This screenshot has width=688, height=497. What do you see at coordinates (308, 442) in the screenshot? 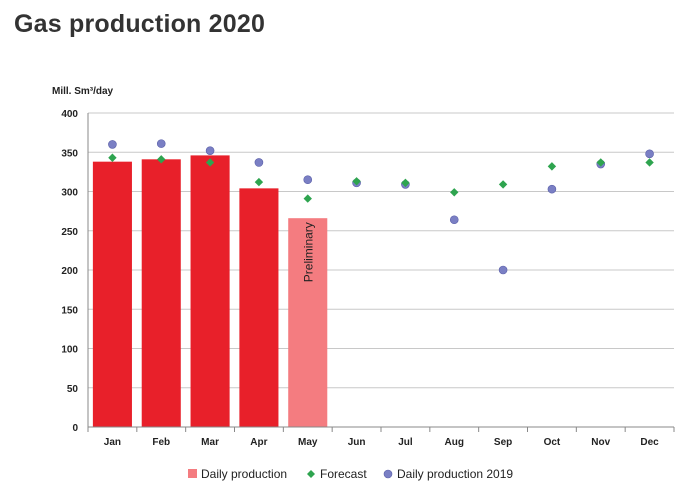
I see `x-tick-label: May` at bounding box center [308, 442].